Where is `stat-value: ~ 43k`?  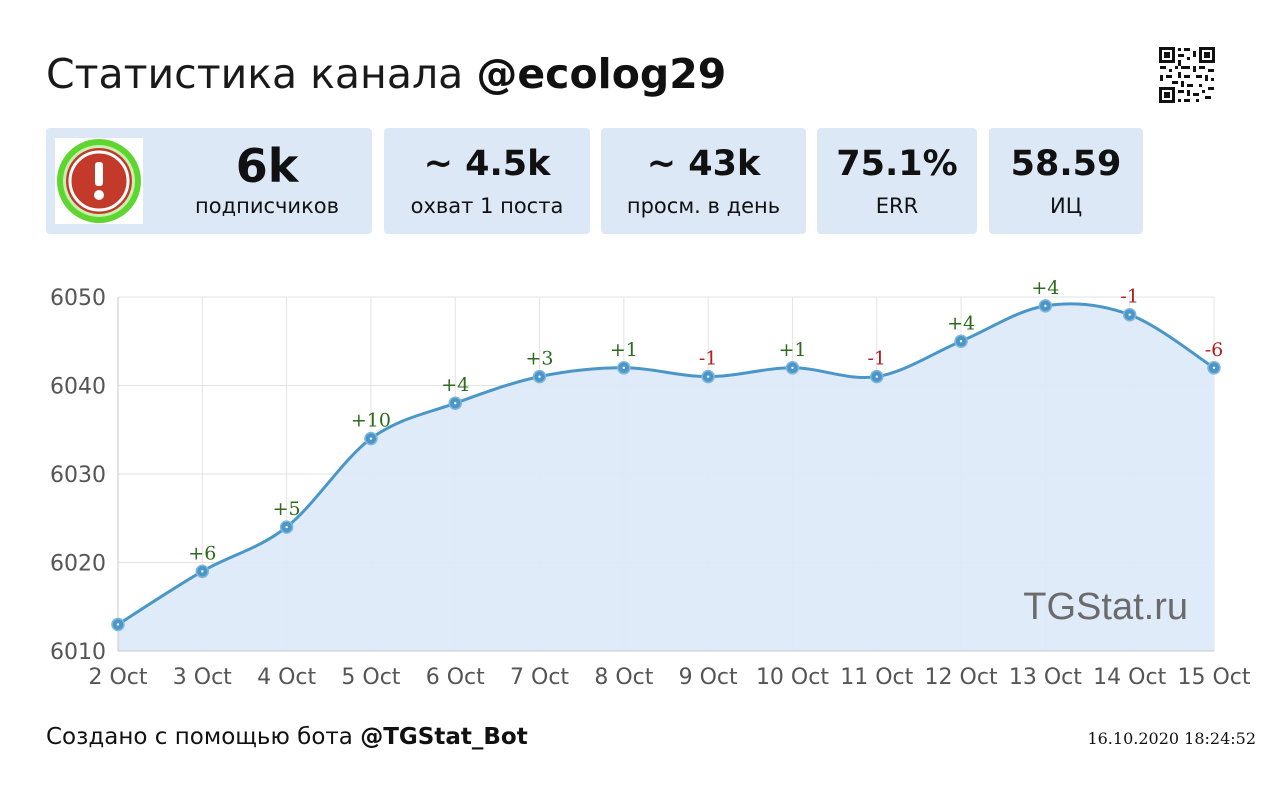 stat-value: ~ 43k is located at coordinates (703, 164).